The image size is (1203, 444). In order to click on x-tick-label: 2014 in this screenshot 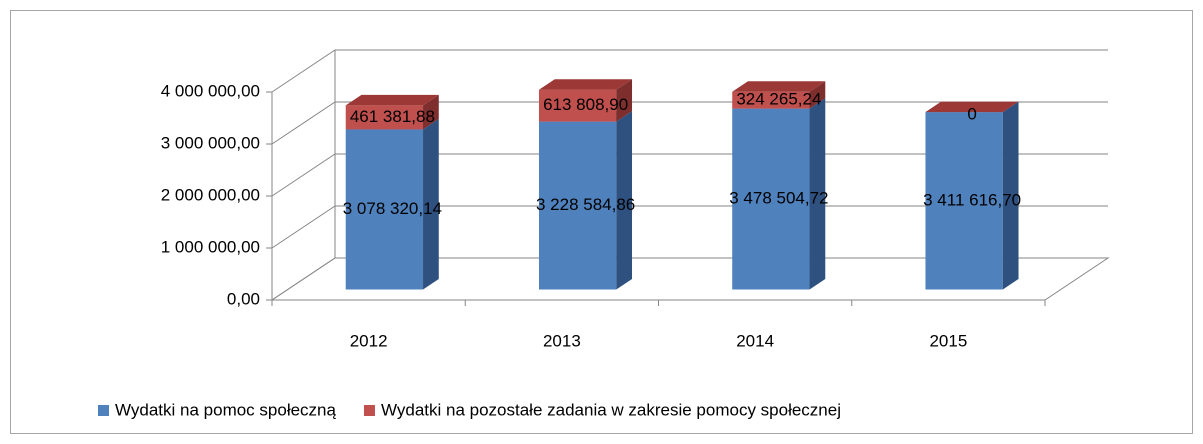, I will do `click(755, 340)`.